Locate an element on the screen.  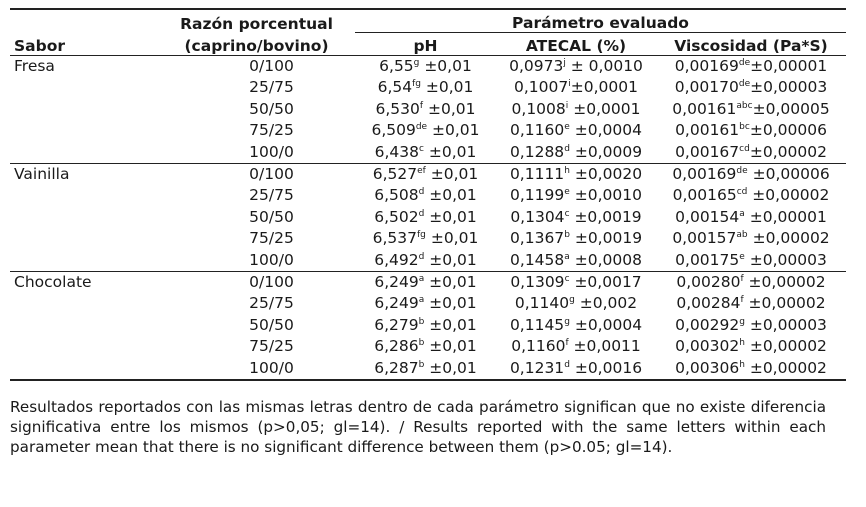
atecal-cell: 0,1007i±0,0001 is located at coordinates (576, 87).